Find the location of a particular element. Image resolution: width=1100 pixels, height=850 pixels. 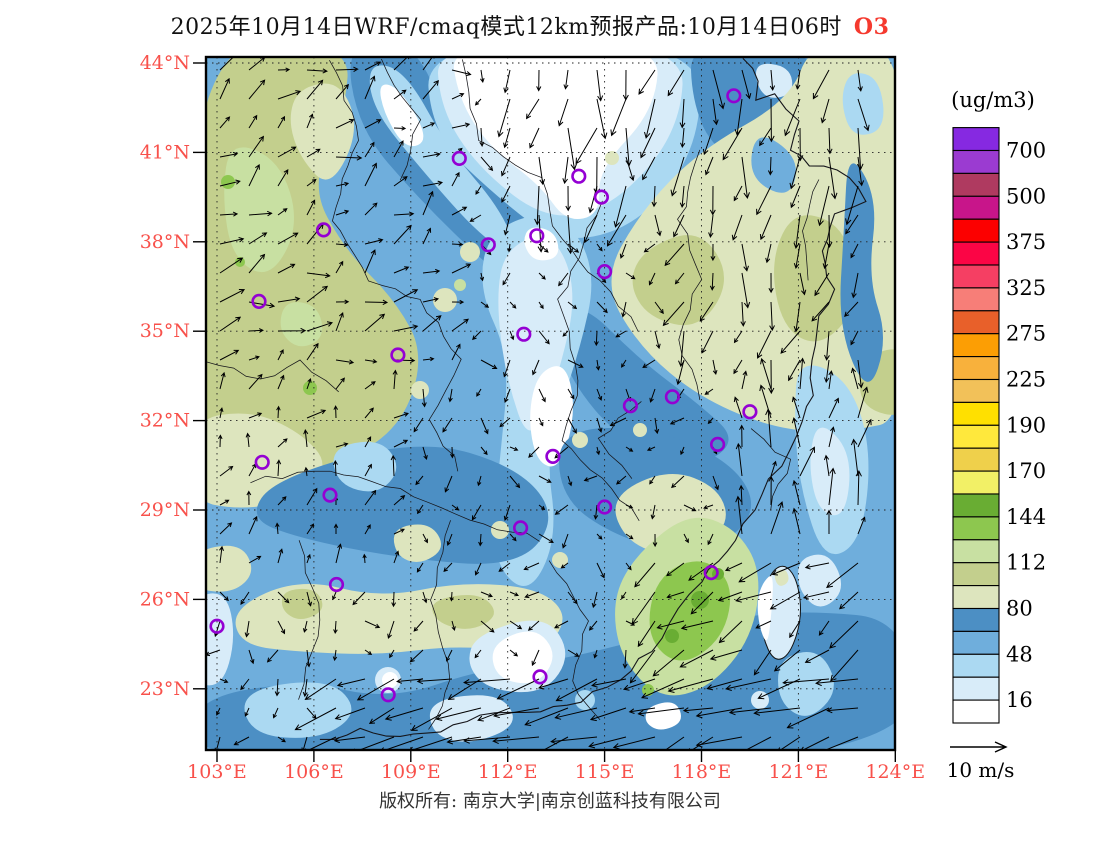

title-text: 2025年10月14日WRF/cmaq模式12km预报产品:10月14日06时 is located at coordinates (506, 27).